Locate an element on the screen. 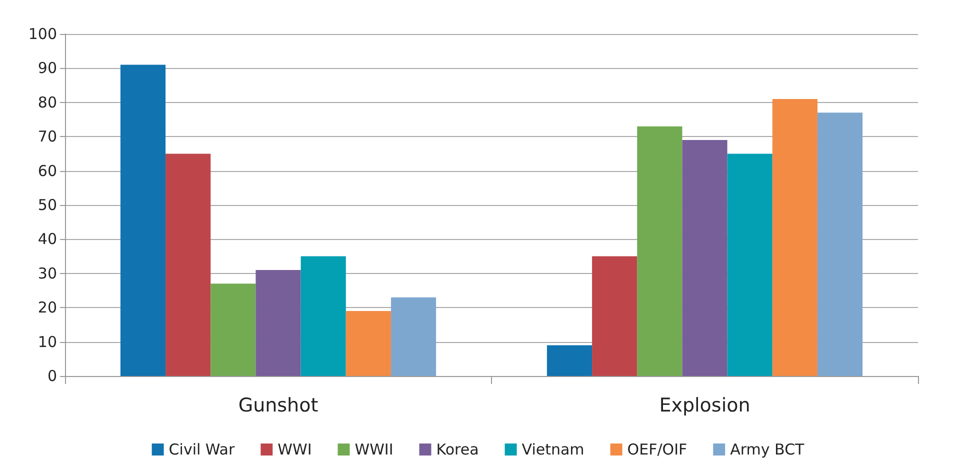  y-tick-label: 10 is located at coordinates (47, 341).